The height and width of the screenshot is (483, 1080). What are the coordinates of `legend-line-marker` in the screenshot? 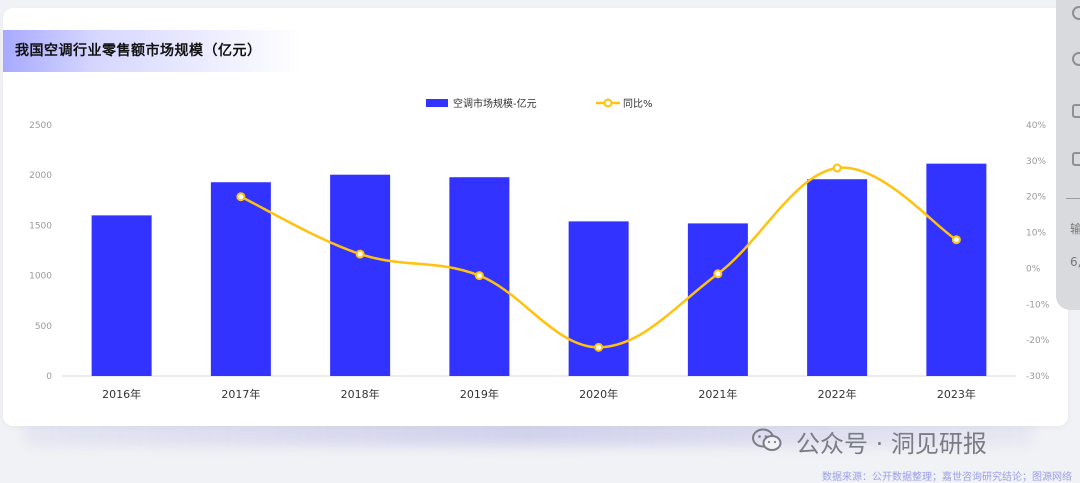 It's located at (608, 103).